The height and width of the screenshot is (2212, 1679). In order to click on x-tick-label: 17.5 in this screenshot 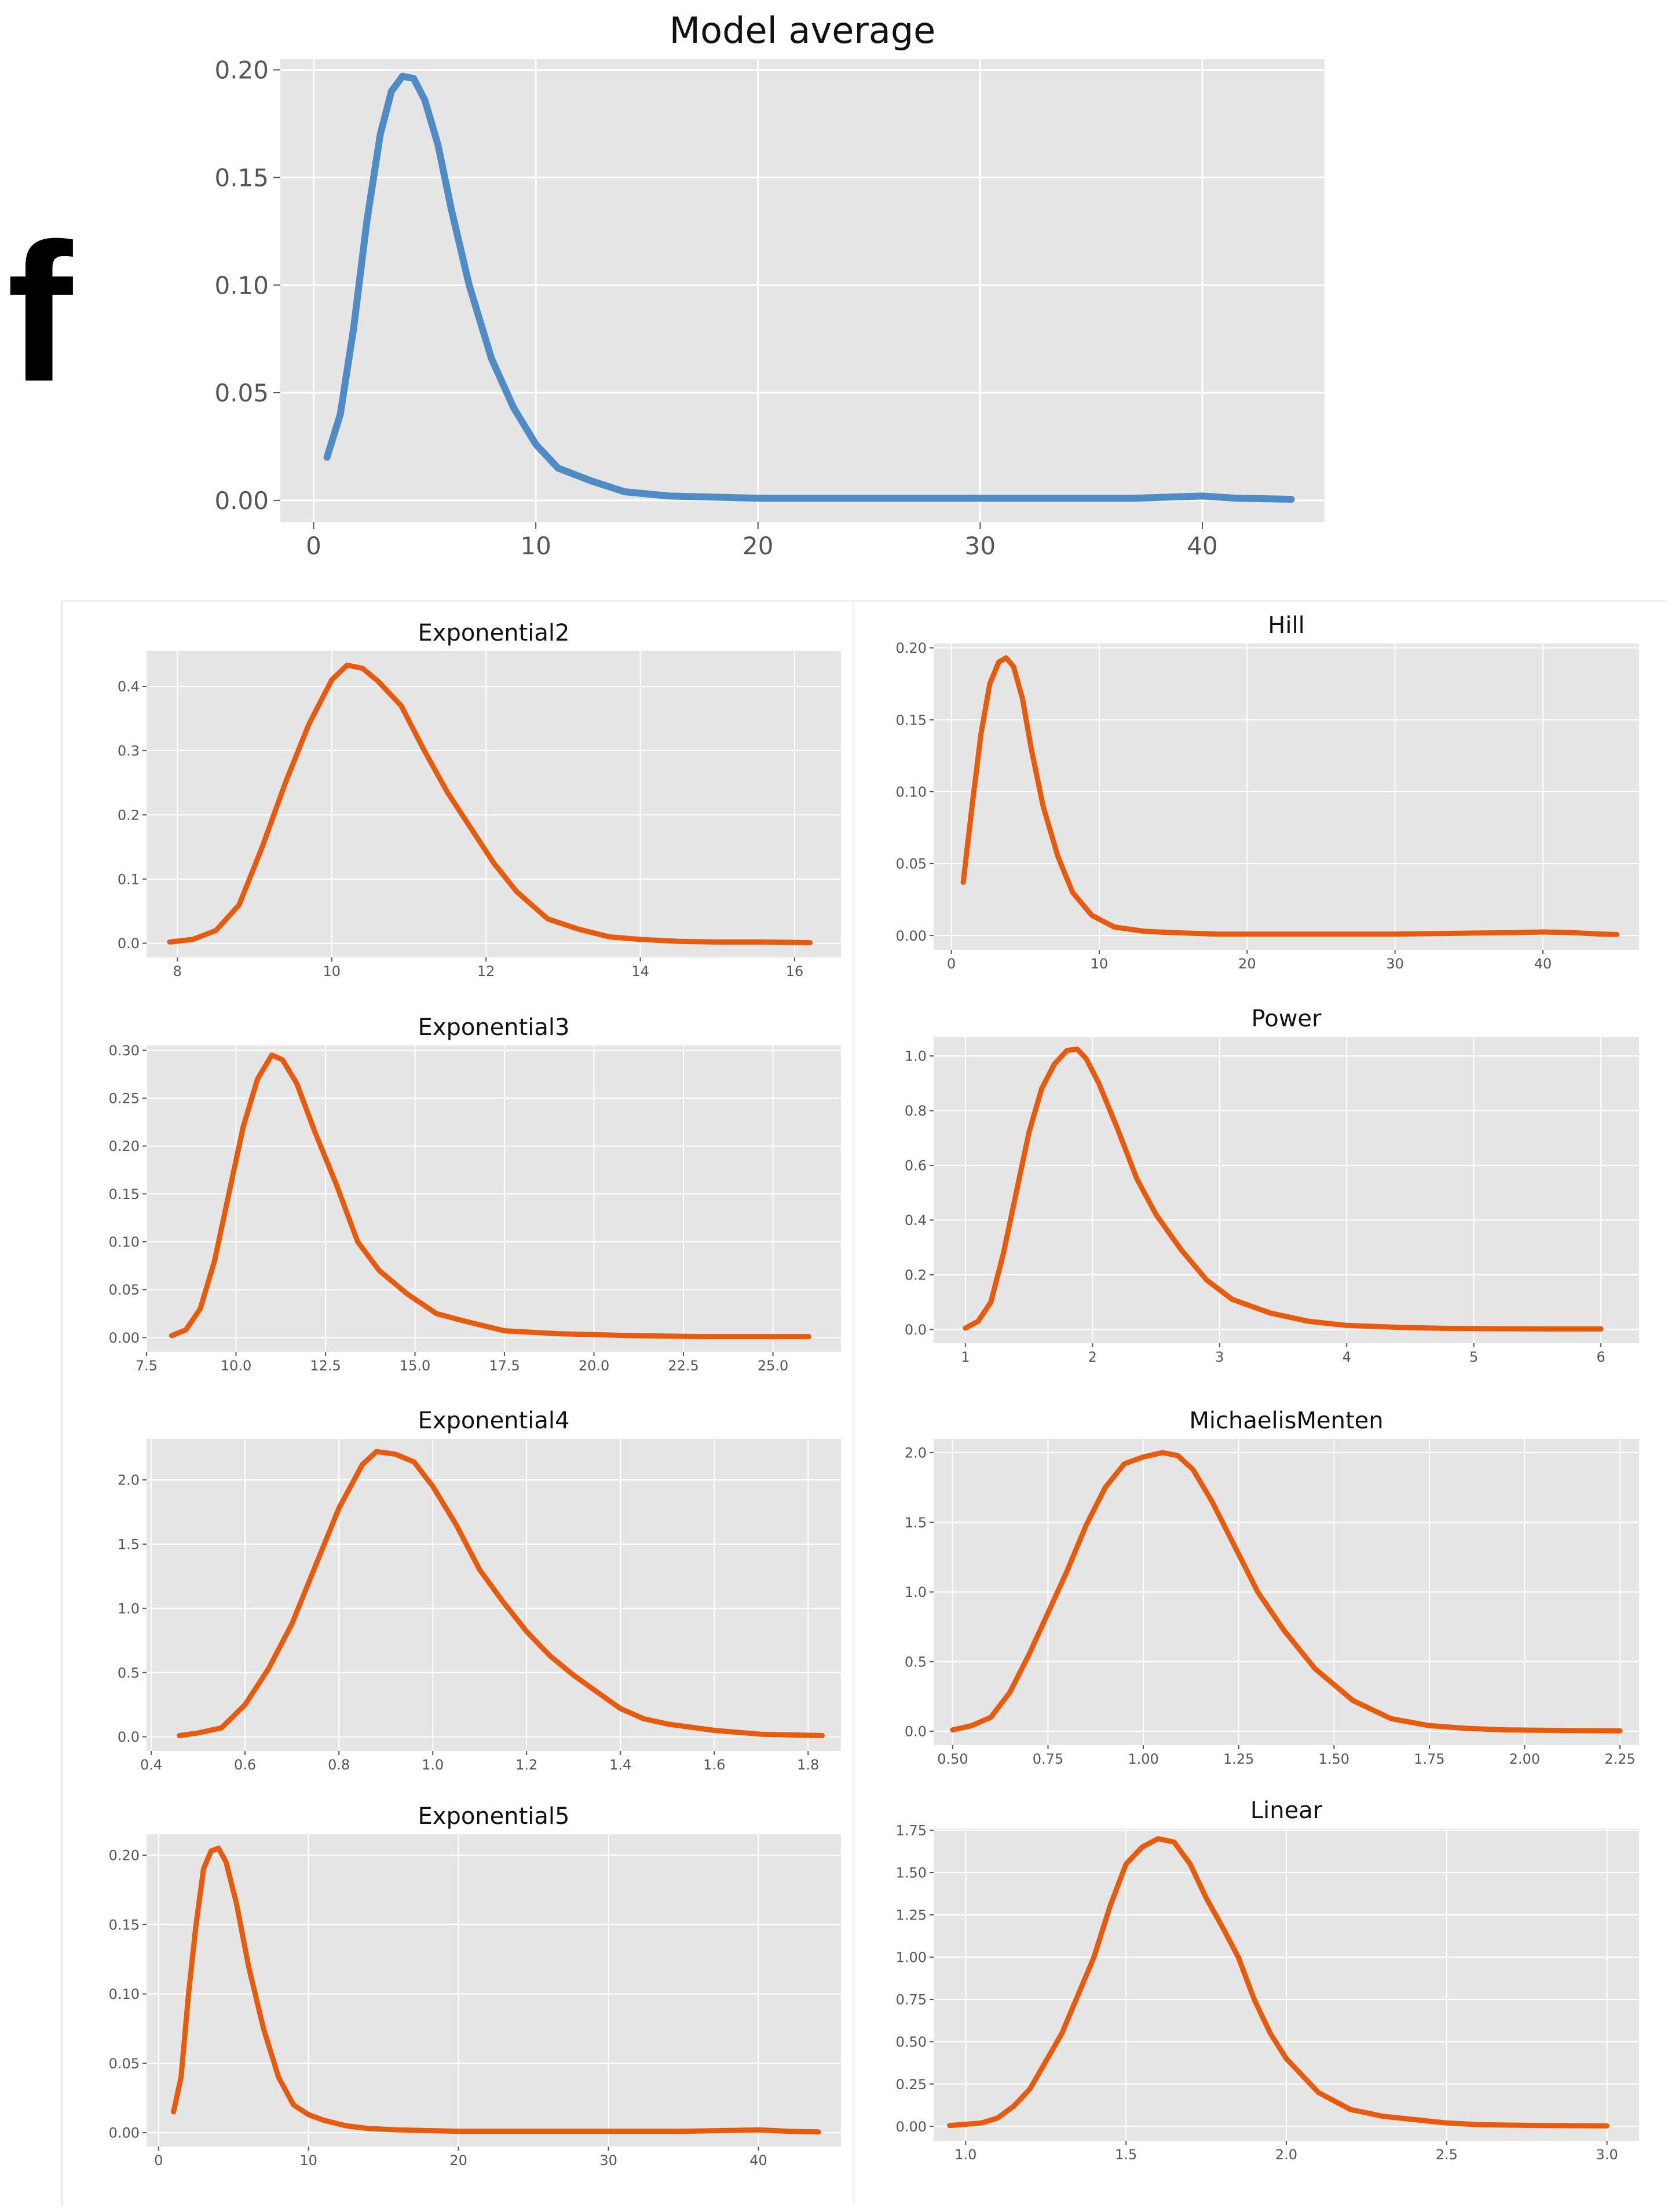, I will do `click(504, 1366)`.